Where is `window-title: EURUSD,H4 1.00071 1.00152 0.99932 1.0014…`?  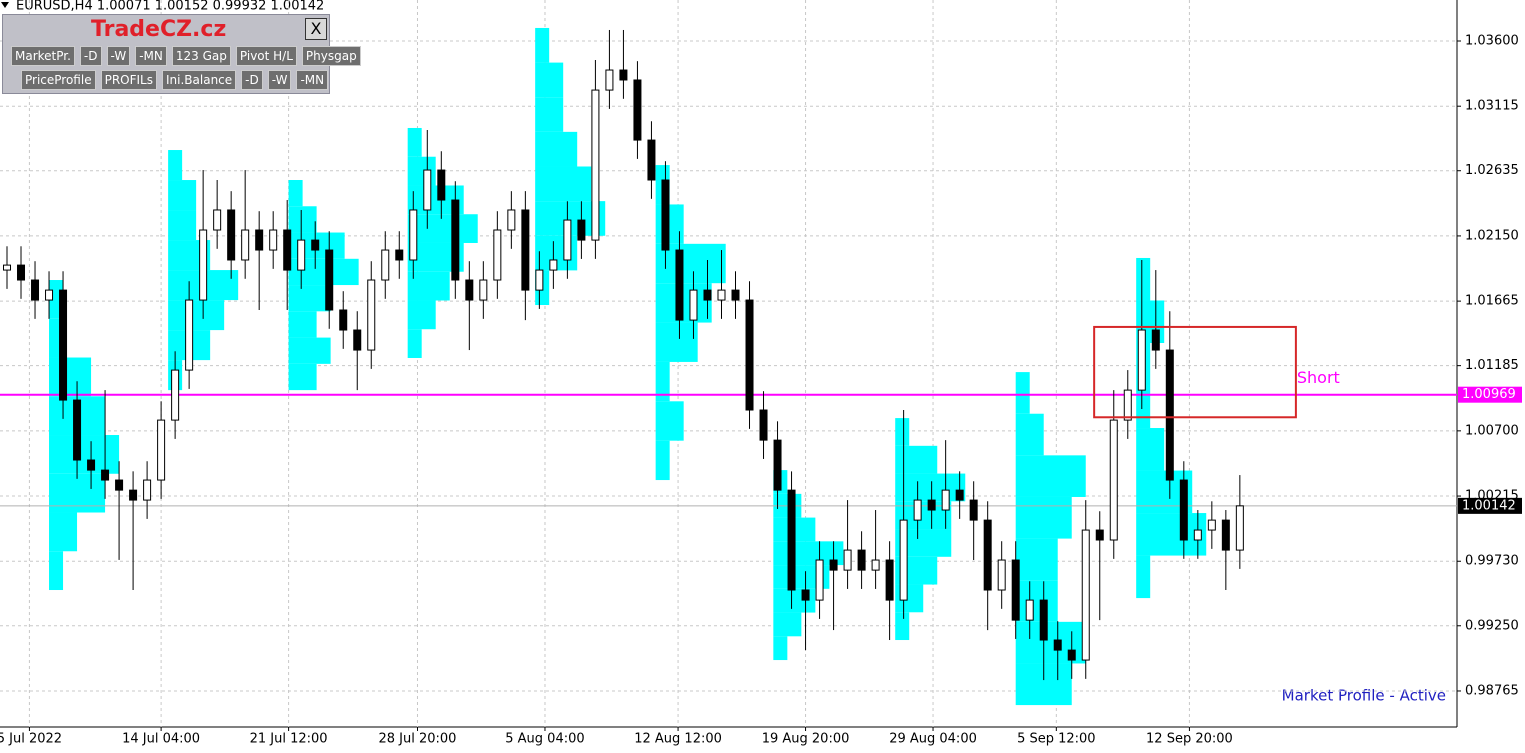
window-title: EURUSD,H4 1.00071 1.00152 0.99932 1.0014… is located at coordinates (170, 7).